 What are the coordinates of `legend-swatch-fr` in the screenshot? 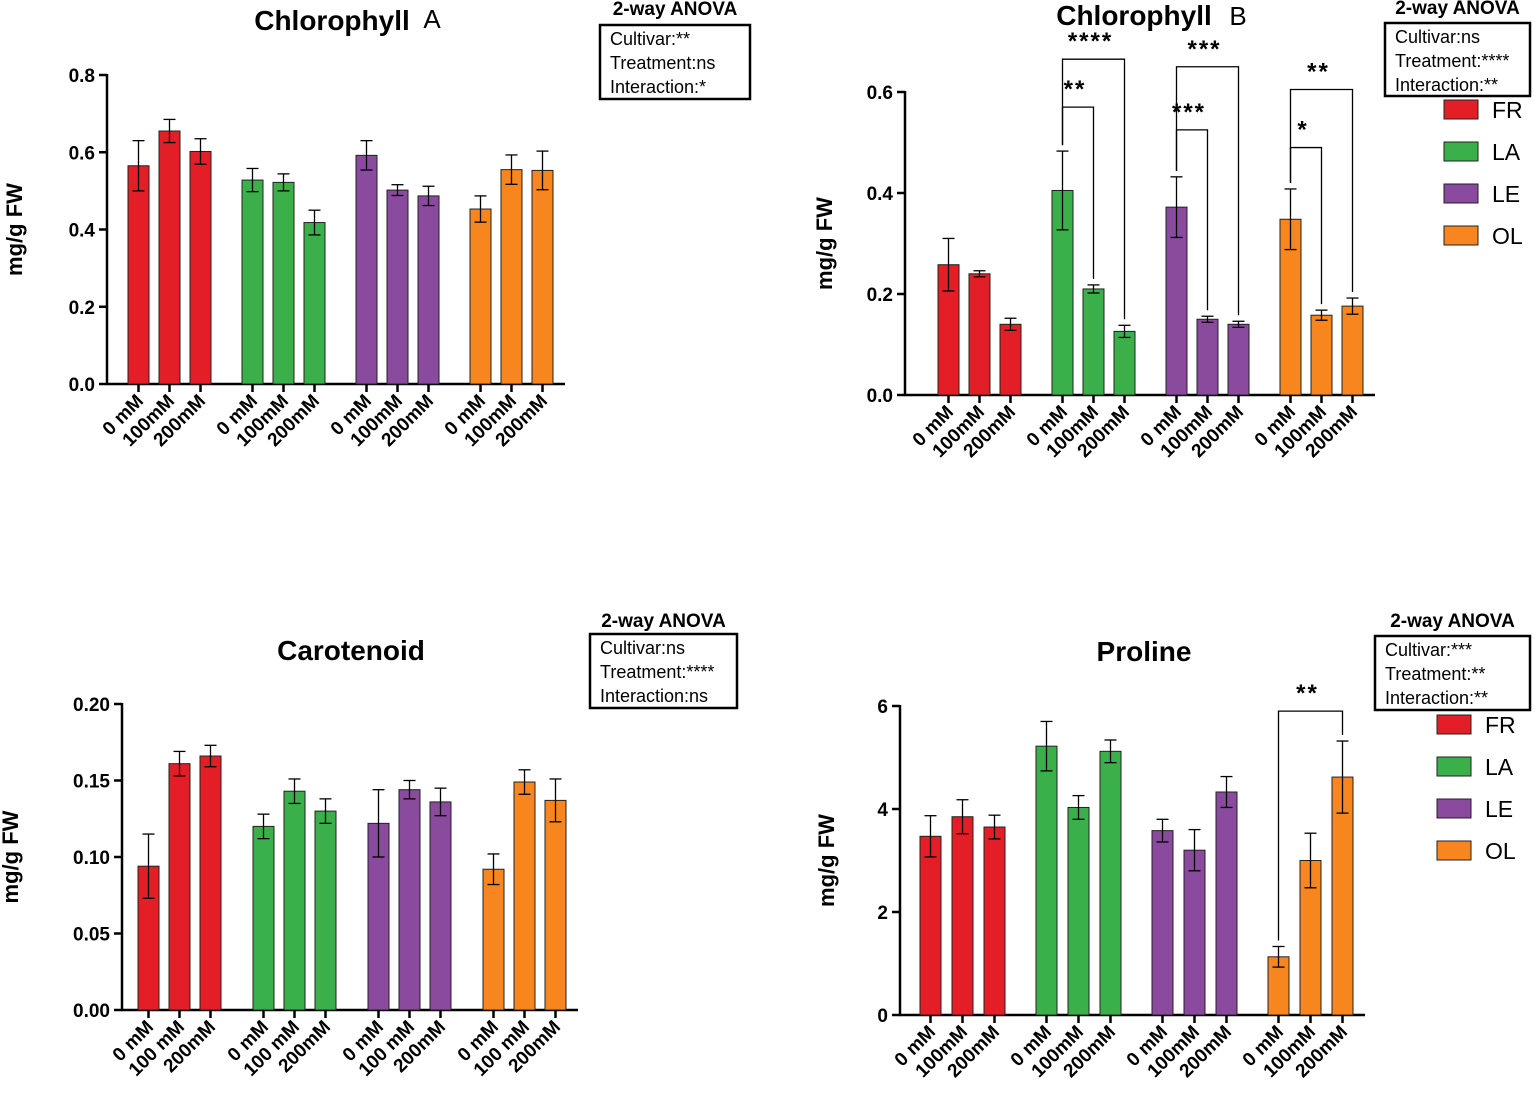 It's located at (1454, 724).